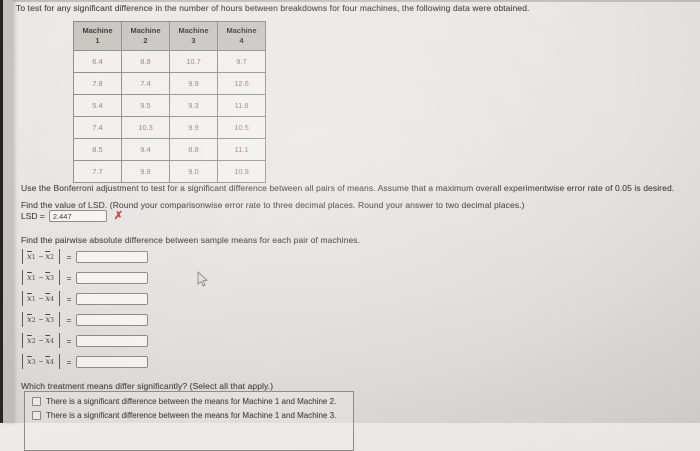  I want to click on abs-diff-expression: x 1− x 4, so click(41, 298).